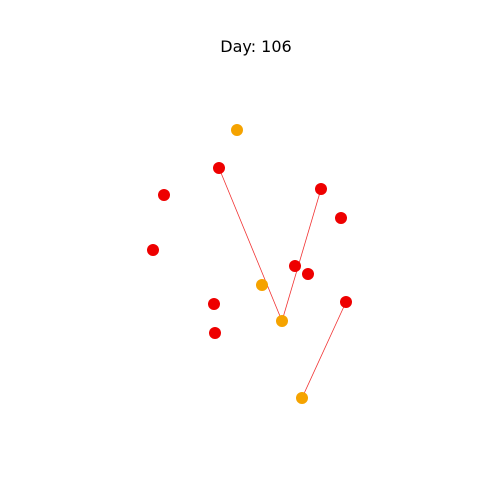 The height and width of the screenshot is (500, 500). What do you see at coordinates (255, 46) in the screenshot?
I see `chart-title: Day: 106` at bounding box center [255, 46].